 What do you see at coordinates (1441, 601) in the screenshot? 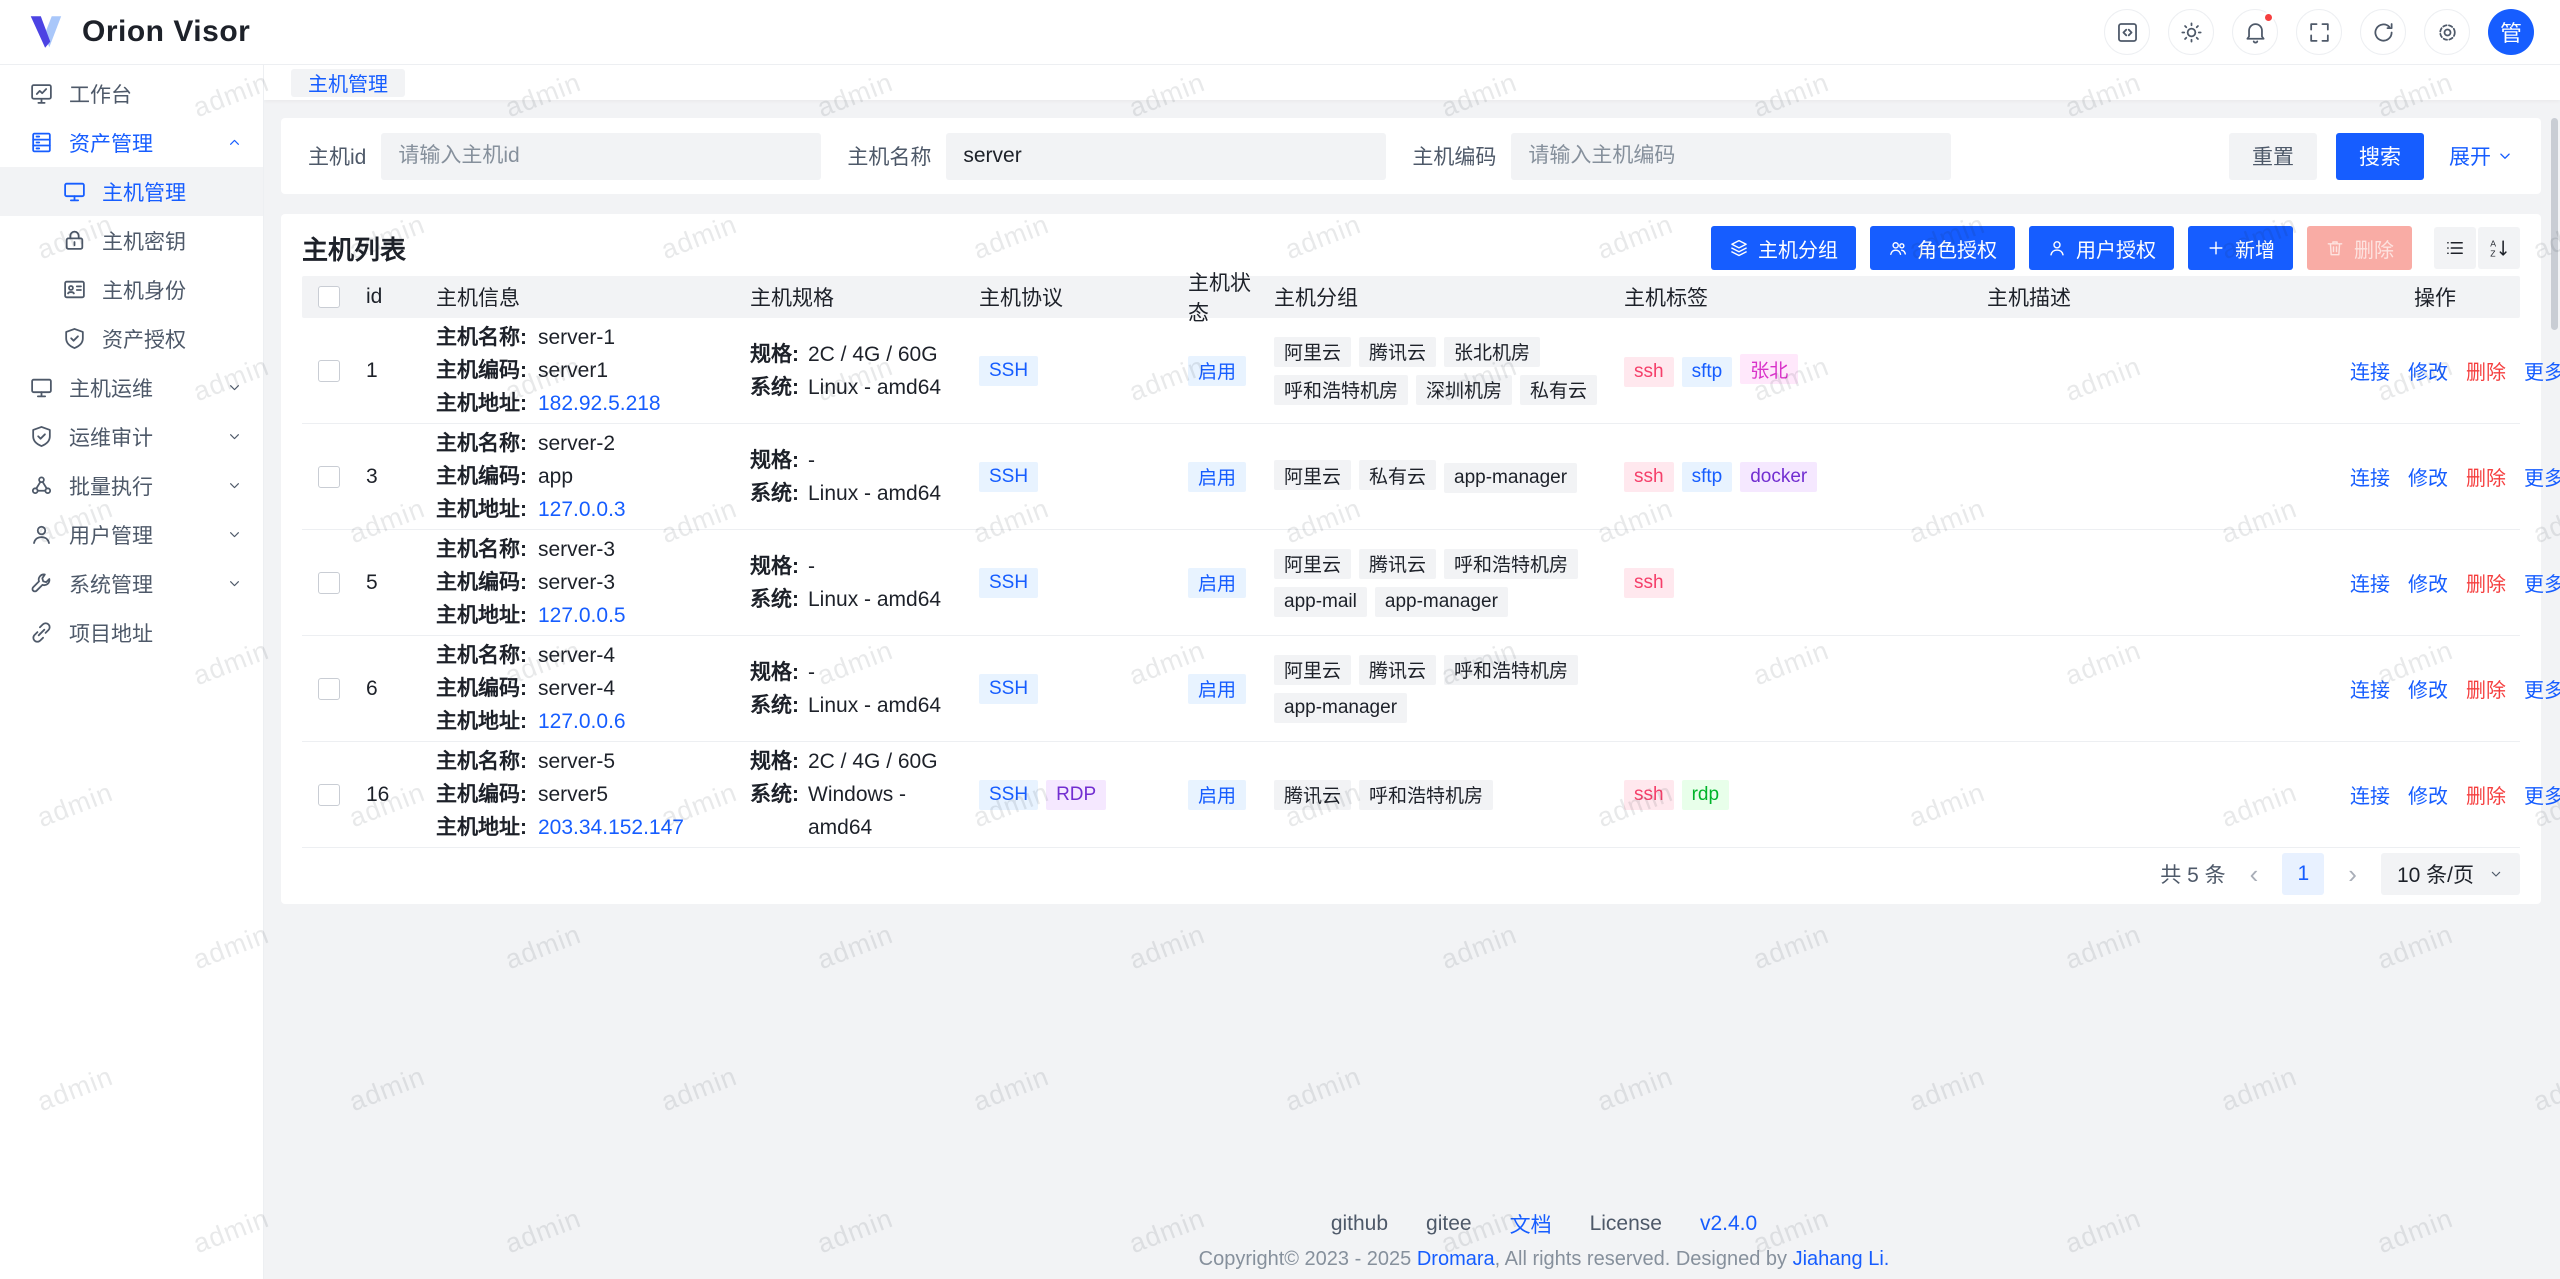
I see `group-tag: app-manager` at bounding box center [1441, 601].